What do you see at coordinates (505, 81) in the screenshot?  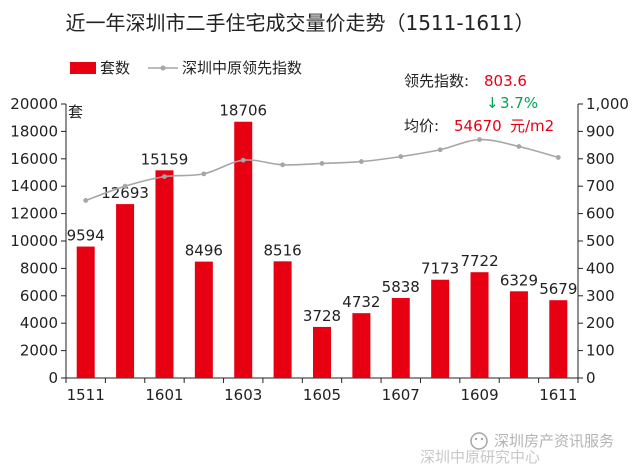 I see `index-value: 803.6` at bounding box center [505, 81].